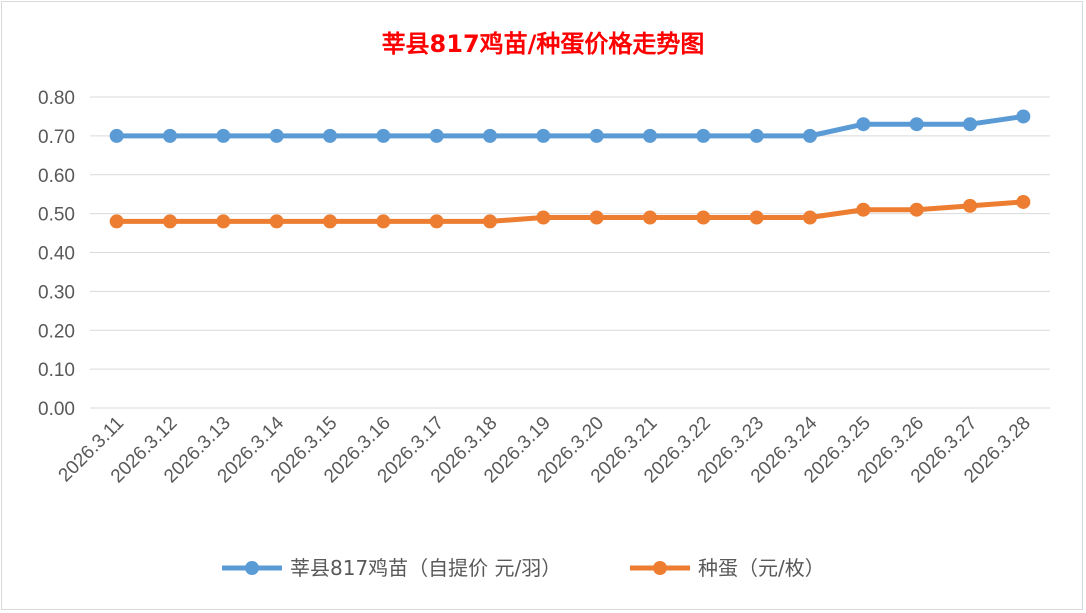  Describe the element at coordinates (56, 409) in the screenshot. I see `y-tick-label: 0.00` at that location.